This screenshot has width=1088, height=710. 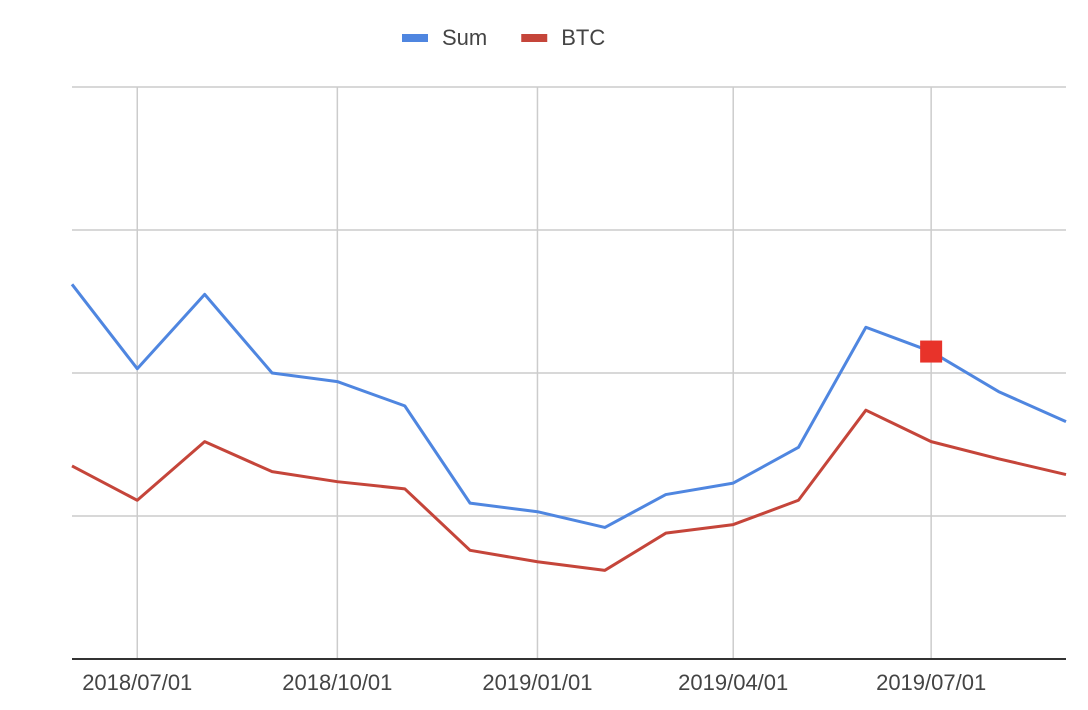 I want to click on x-tick-label: 2018/07/01, so click(x=137, y=682).